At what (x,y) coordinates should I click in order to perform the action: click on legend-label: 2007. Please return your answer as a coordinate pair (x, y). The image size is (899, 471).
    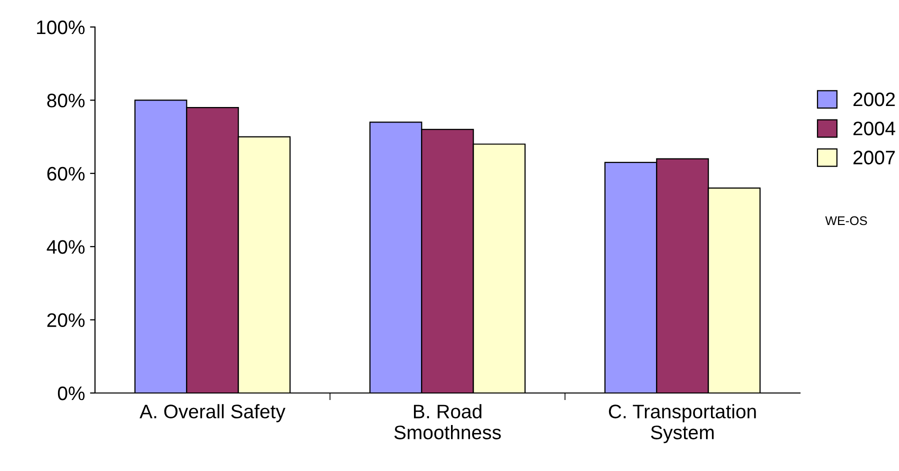
    Looking at the image, I should click on (874, 157).